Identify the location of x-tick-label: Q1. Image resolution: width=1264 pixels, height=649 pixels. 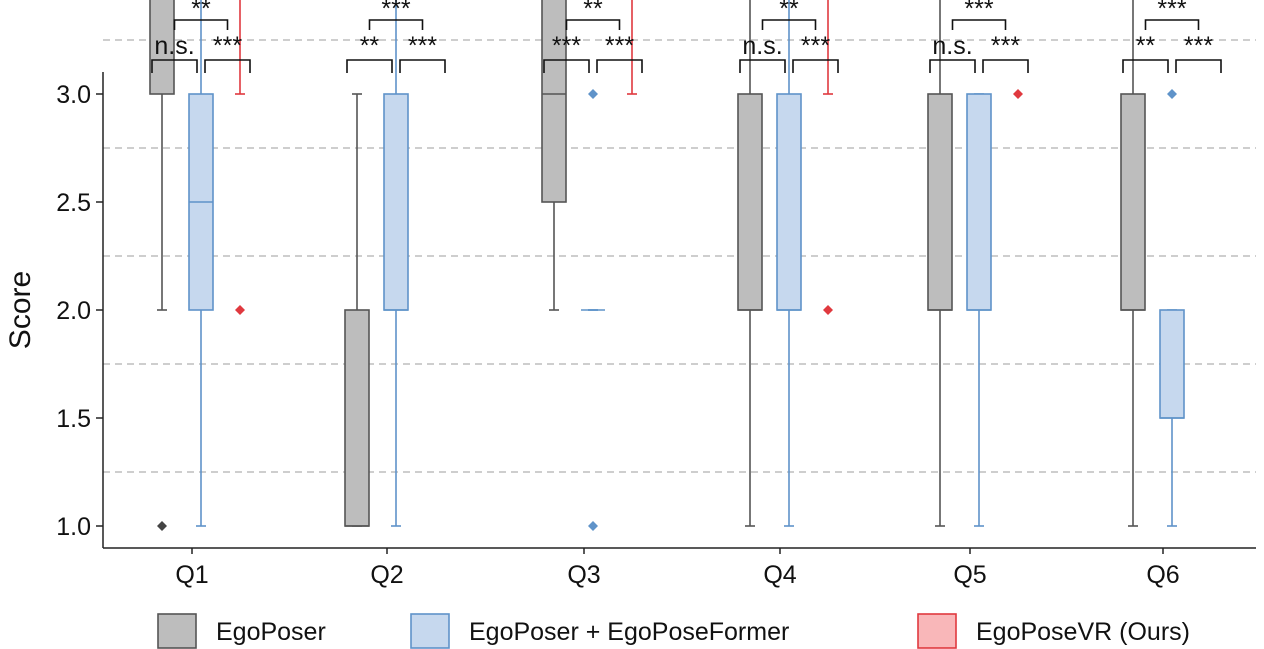
(191, 575).